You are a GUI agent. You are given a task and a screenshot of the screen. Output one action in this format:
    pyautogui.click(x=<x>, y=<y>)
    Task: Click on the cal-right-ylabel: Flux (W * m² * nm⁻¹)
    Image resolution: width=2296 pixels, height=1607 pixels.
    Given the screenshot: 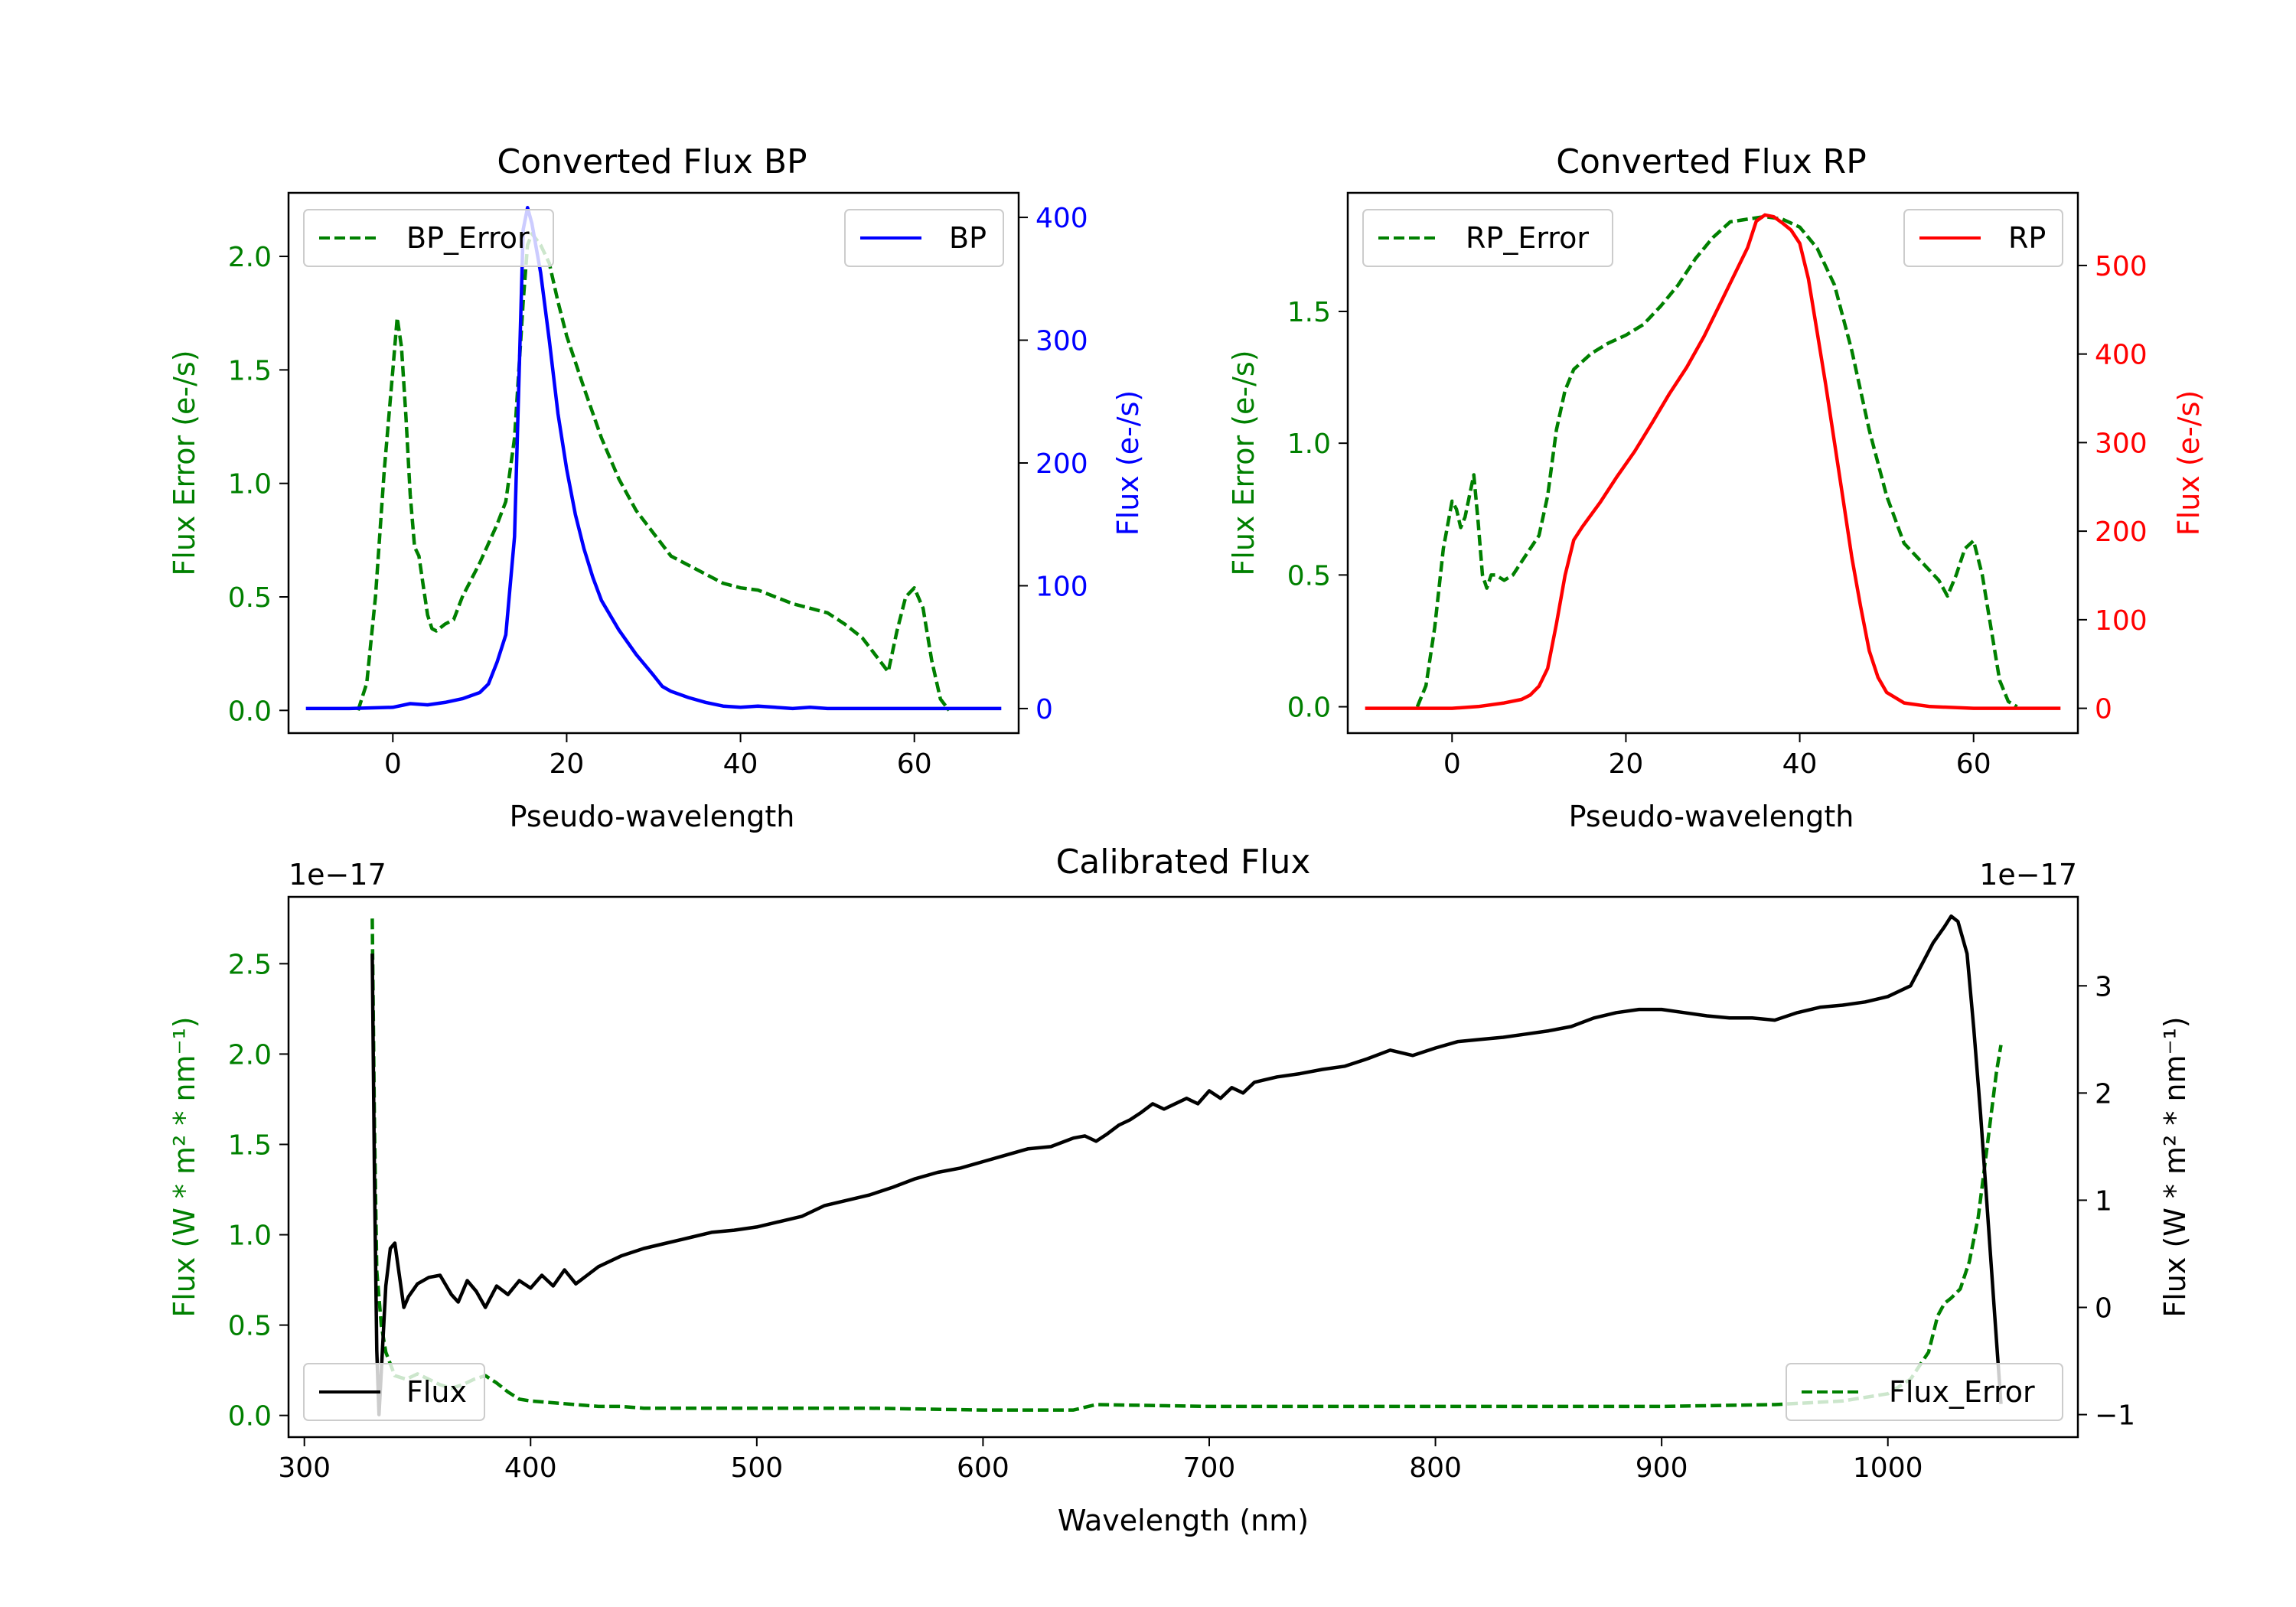 What is the action you would take?
    pyautogui.click(x=2175, y=1166)
    